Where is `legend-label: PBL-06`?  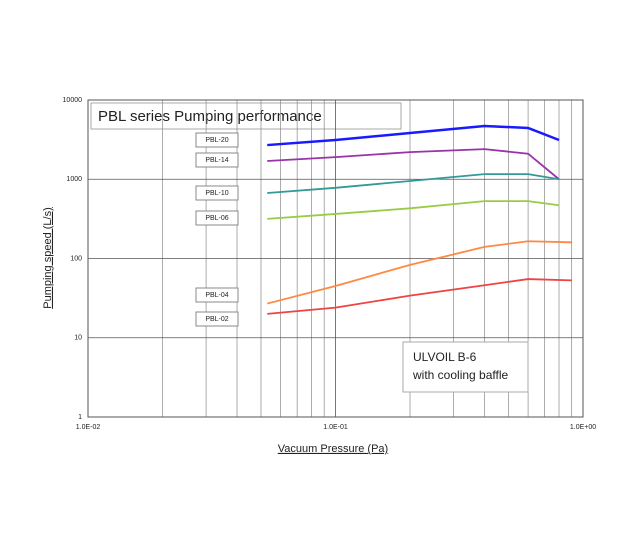
legend-label: PBL-06 is located at coordinates (216, 218).